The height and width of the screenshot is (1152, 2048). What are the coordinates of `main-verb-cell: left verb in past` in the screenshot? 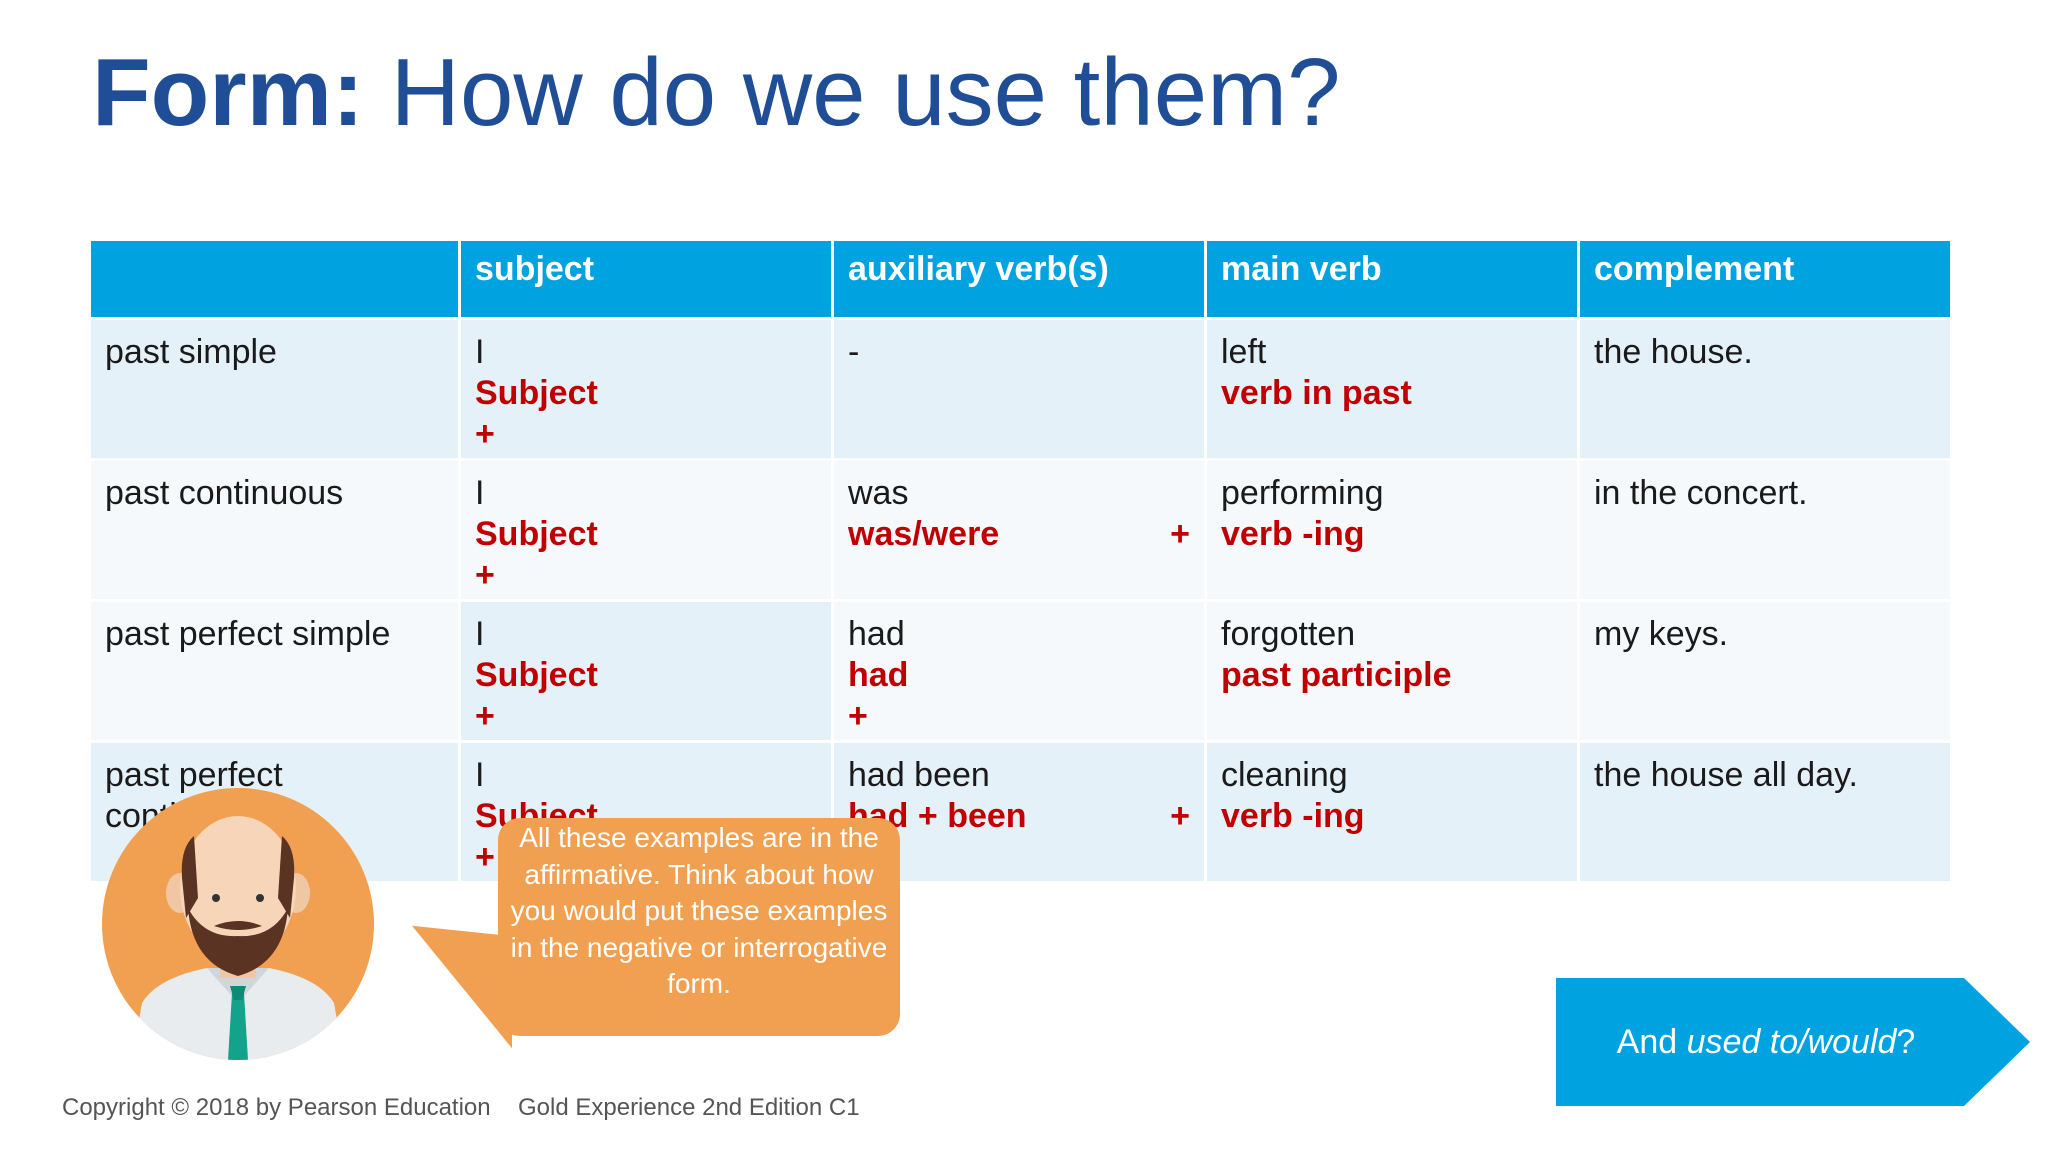 It's located at (1392, 389).